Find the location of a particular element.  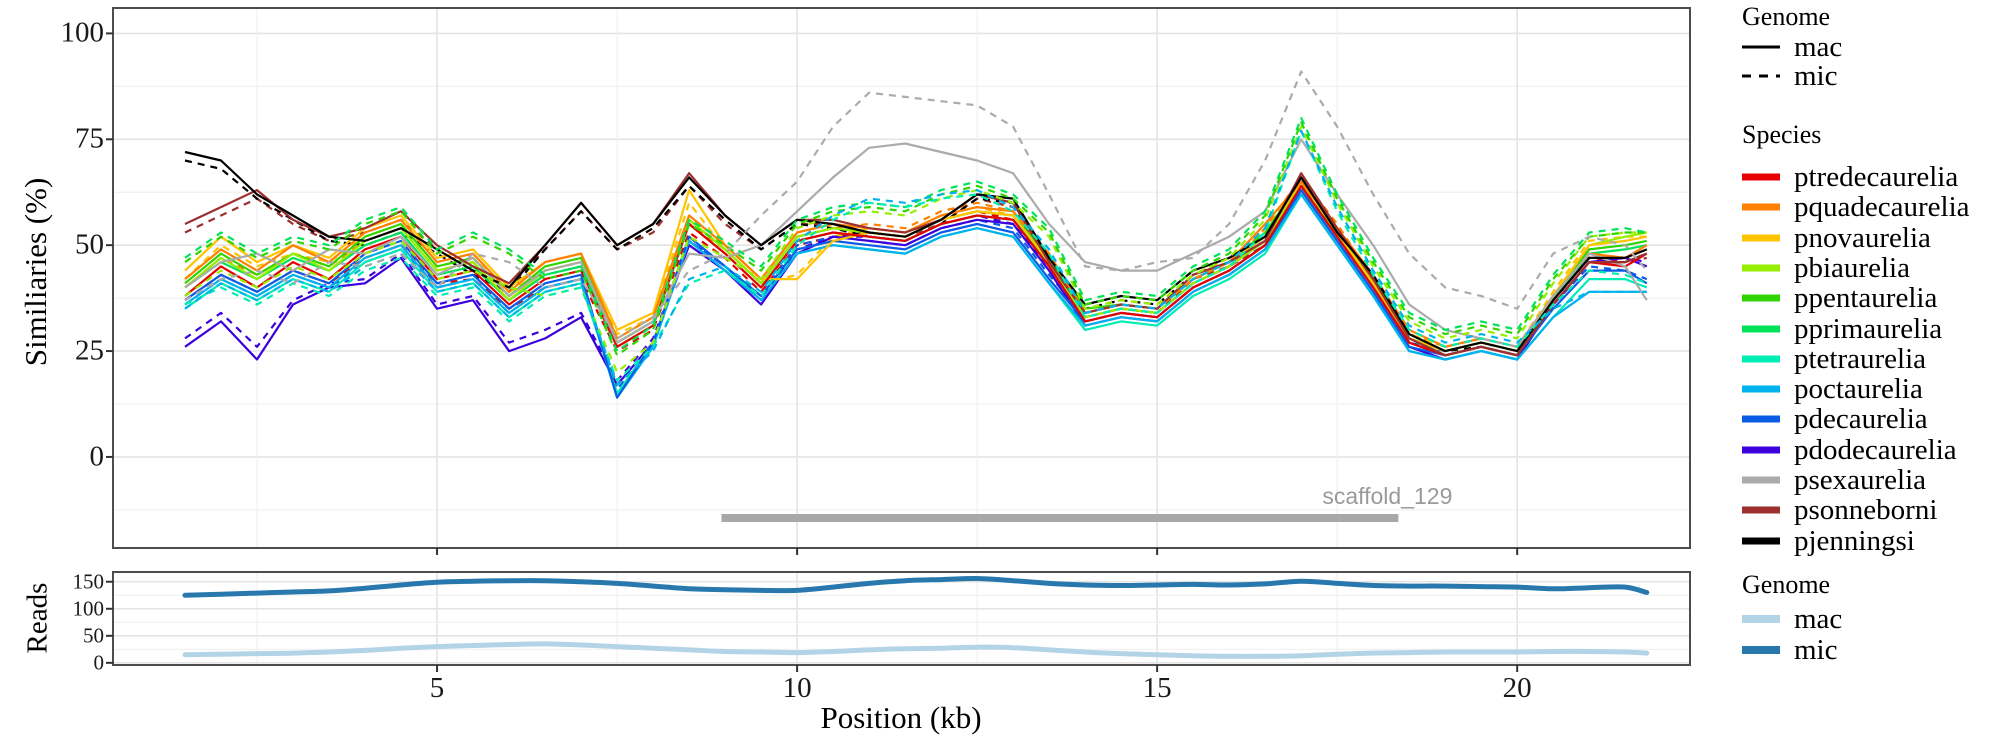

legend-item-species-pnovaurelia: pnovaurelia is located at coordinates (1836, 238).